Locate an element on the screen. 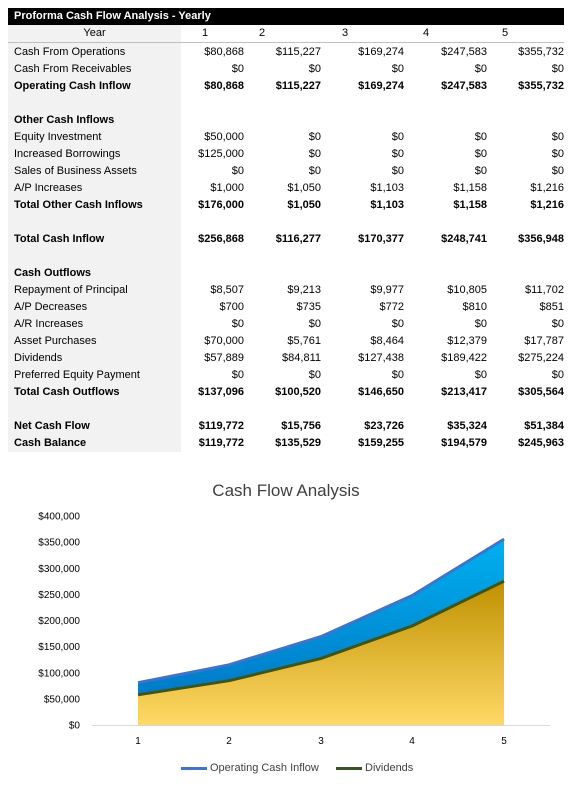 Image resolution: width=572 pixels, height=792 pixels. table-cell: $170,377 is located at coordinates (381, 239).